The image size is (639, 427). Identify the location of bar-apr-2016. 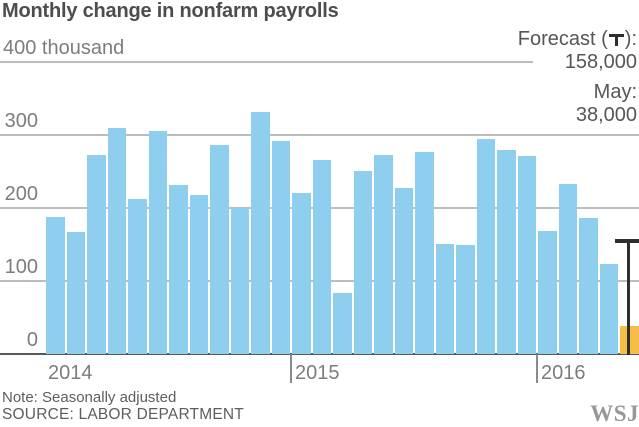
(608, 309).